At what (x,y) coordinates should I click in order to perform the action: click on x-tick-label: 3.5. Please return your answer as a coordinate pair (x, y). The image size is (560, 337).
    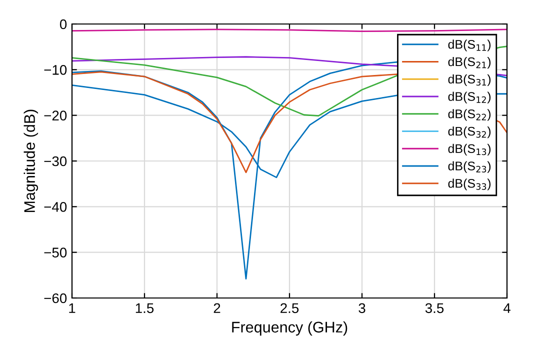
    Looking at the image, I should click on (434, 308).